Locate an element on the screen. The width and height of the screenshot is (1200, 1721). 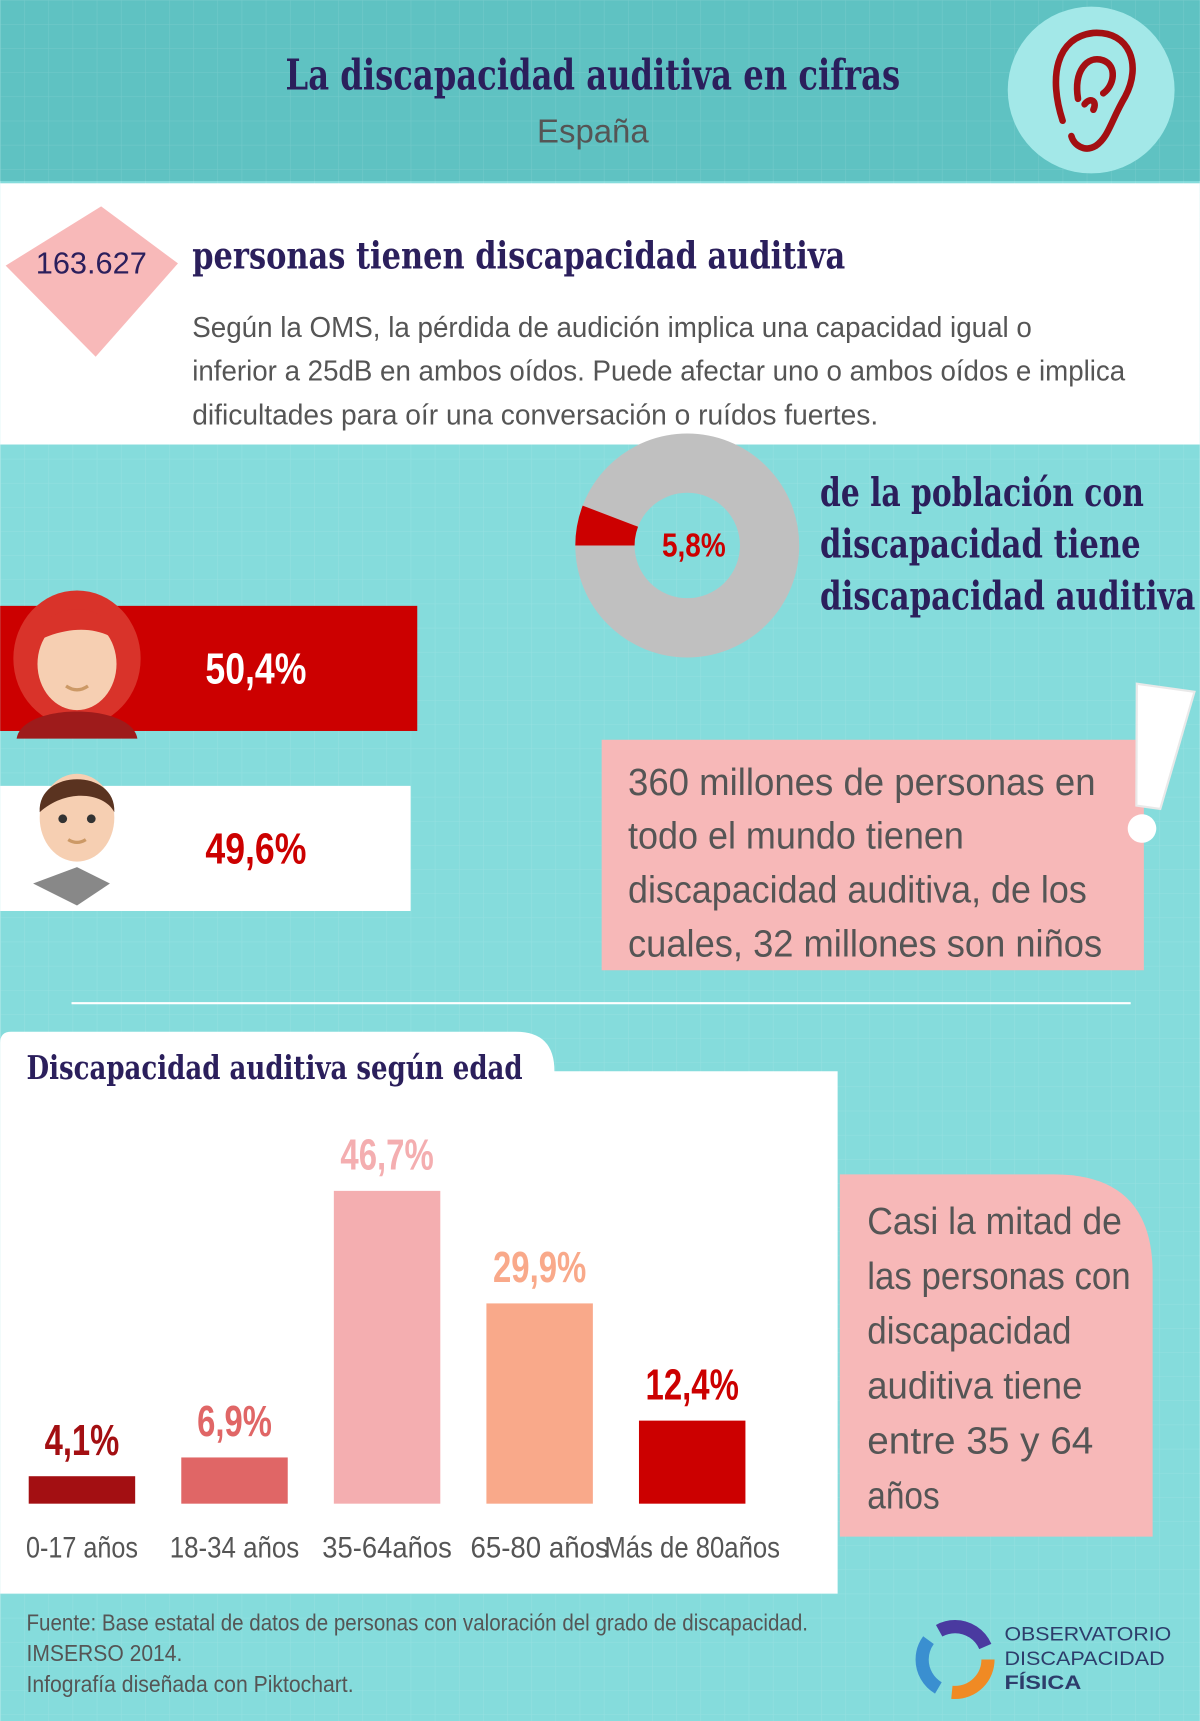
world-callout is located at coordinates (872, 855).